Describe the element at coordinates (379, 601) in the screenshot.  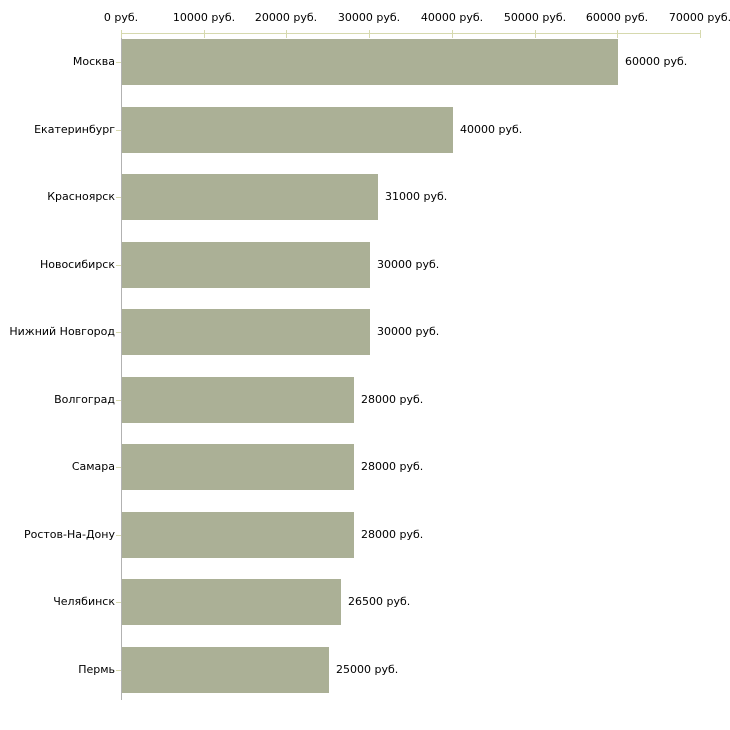
I see `value-label: 26500 руб.` at that location.